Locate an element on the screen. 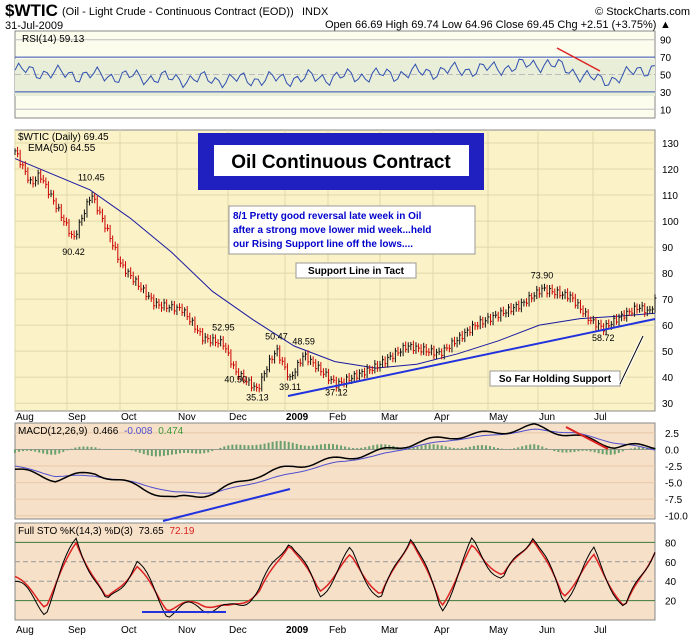 The image size is (700, 639). month-label: Aug is located at coordinates (25, 417).